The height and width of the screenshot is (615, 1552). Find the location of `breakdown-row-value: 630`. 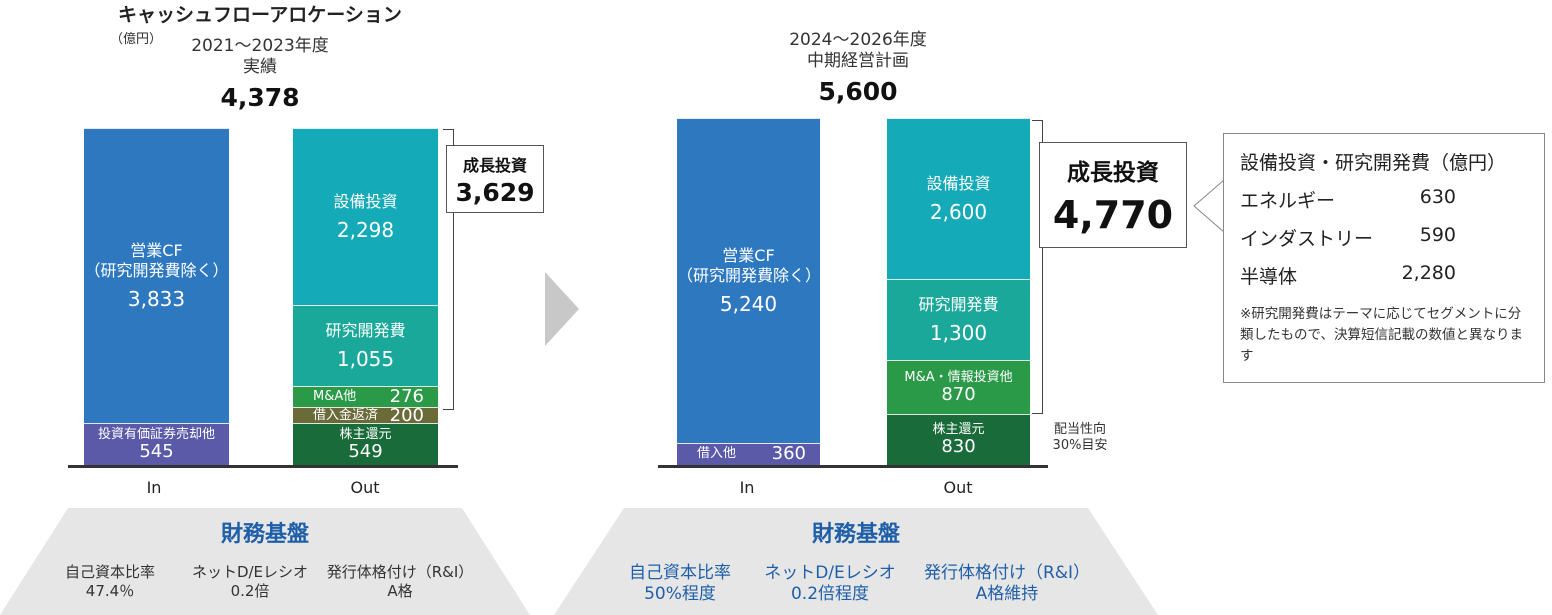

breakdown-row-value: 630 is located at coordinates (1437, 197).